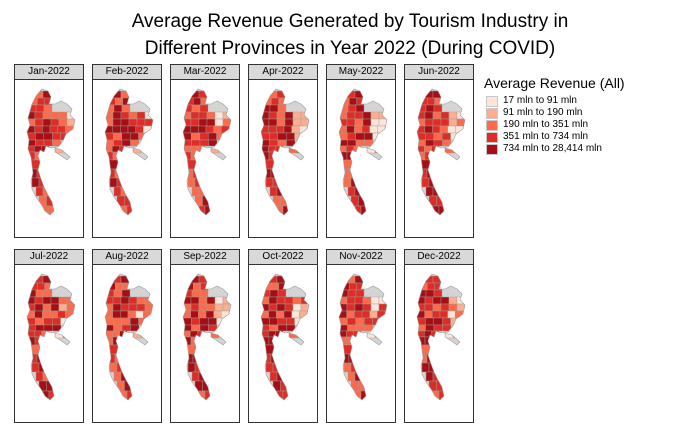 This screenshot has height=432, width=700. I want to click on facet-strip-label: Dec-2022, so click(439, 257).